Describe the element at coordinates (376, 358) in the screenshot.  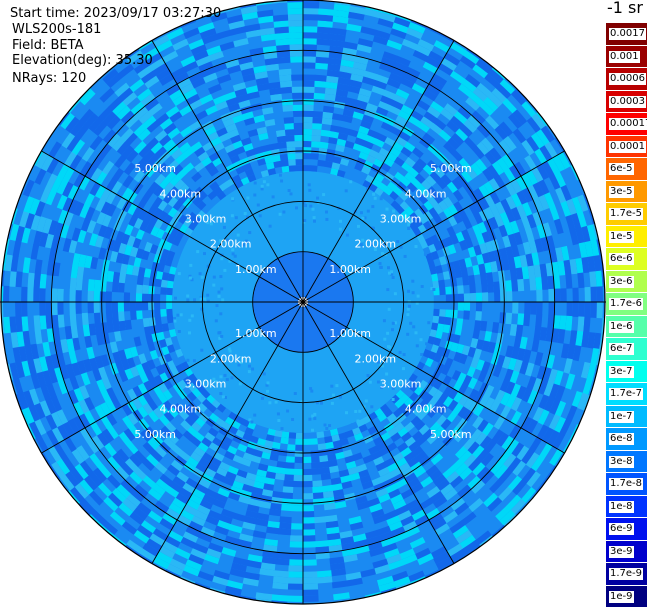
I see `range-ring-label: 2.00km` at that location.